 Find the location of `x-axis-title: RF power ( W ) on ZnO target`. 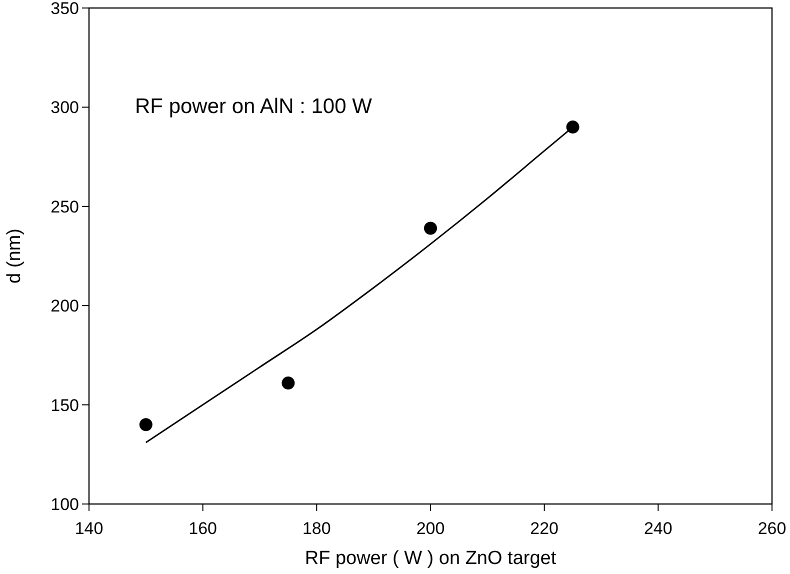

x-axis-title: RF power ( W ) on ZnO target is located at coordinates (430, 558).